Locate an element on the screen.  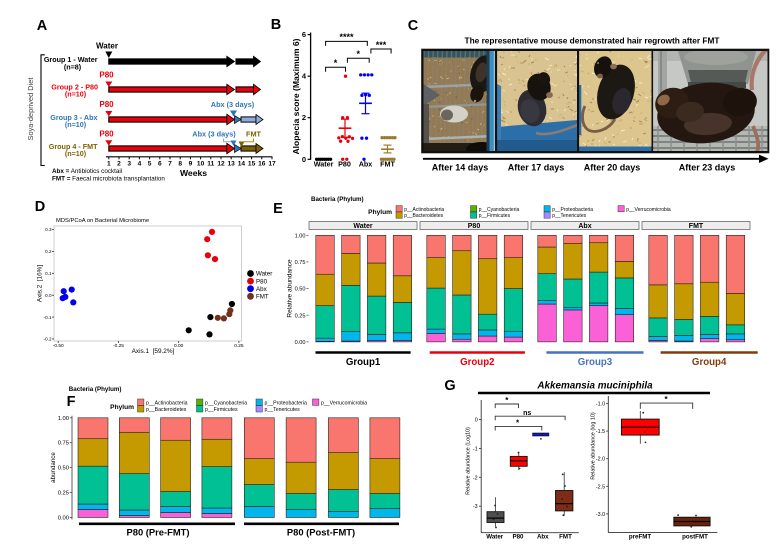
svg-text: Group3 is located at coordinates (595, 362).